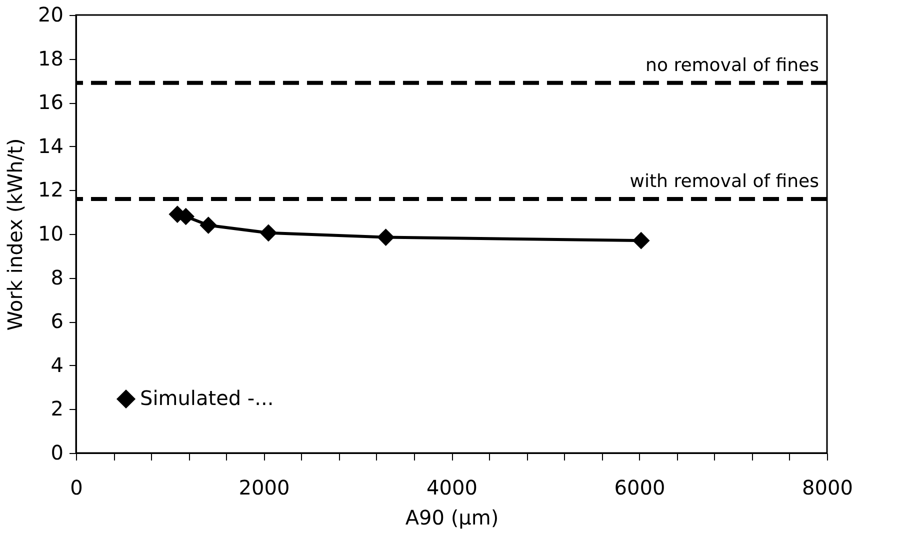  I want to click on x-tick-label: 4000, so click(452, 488).